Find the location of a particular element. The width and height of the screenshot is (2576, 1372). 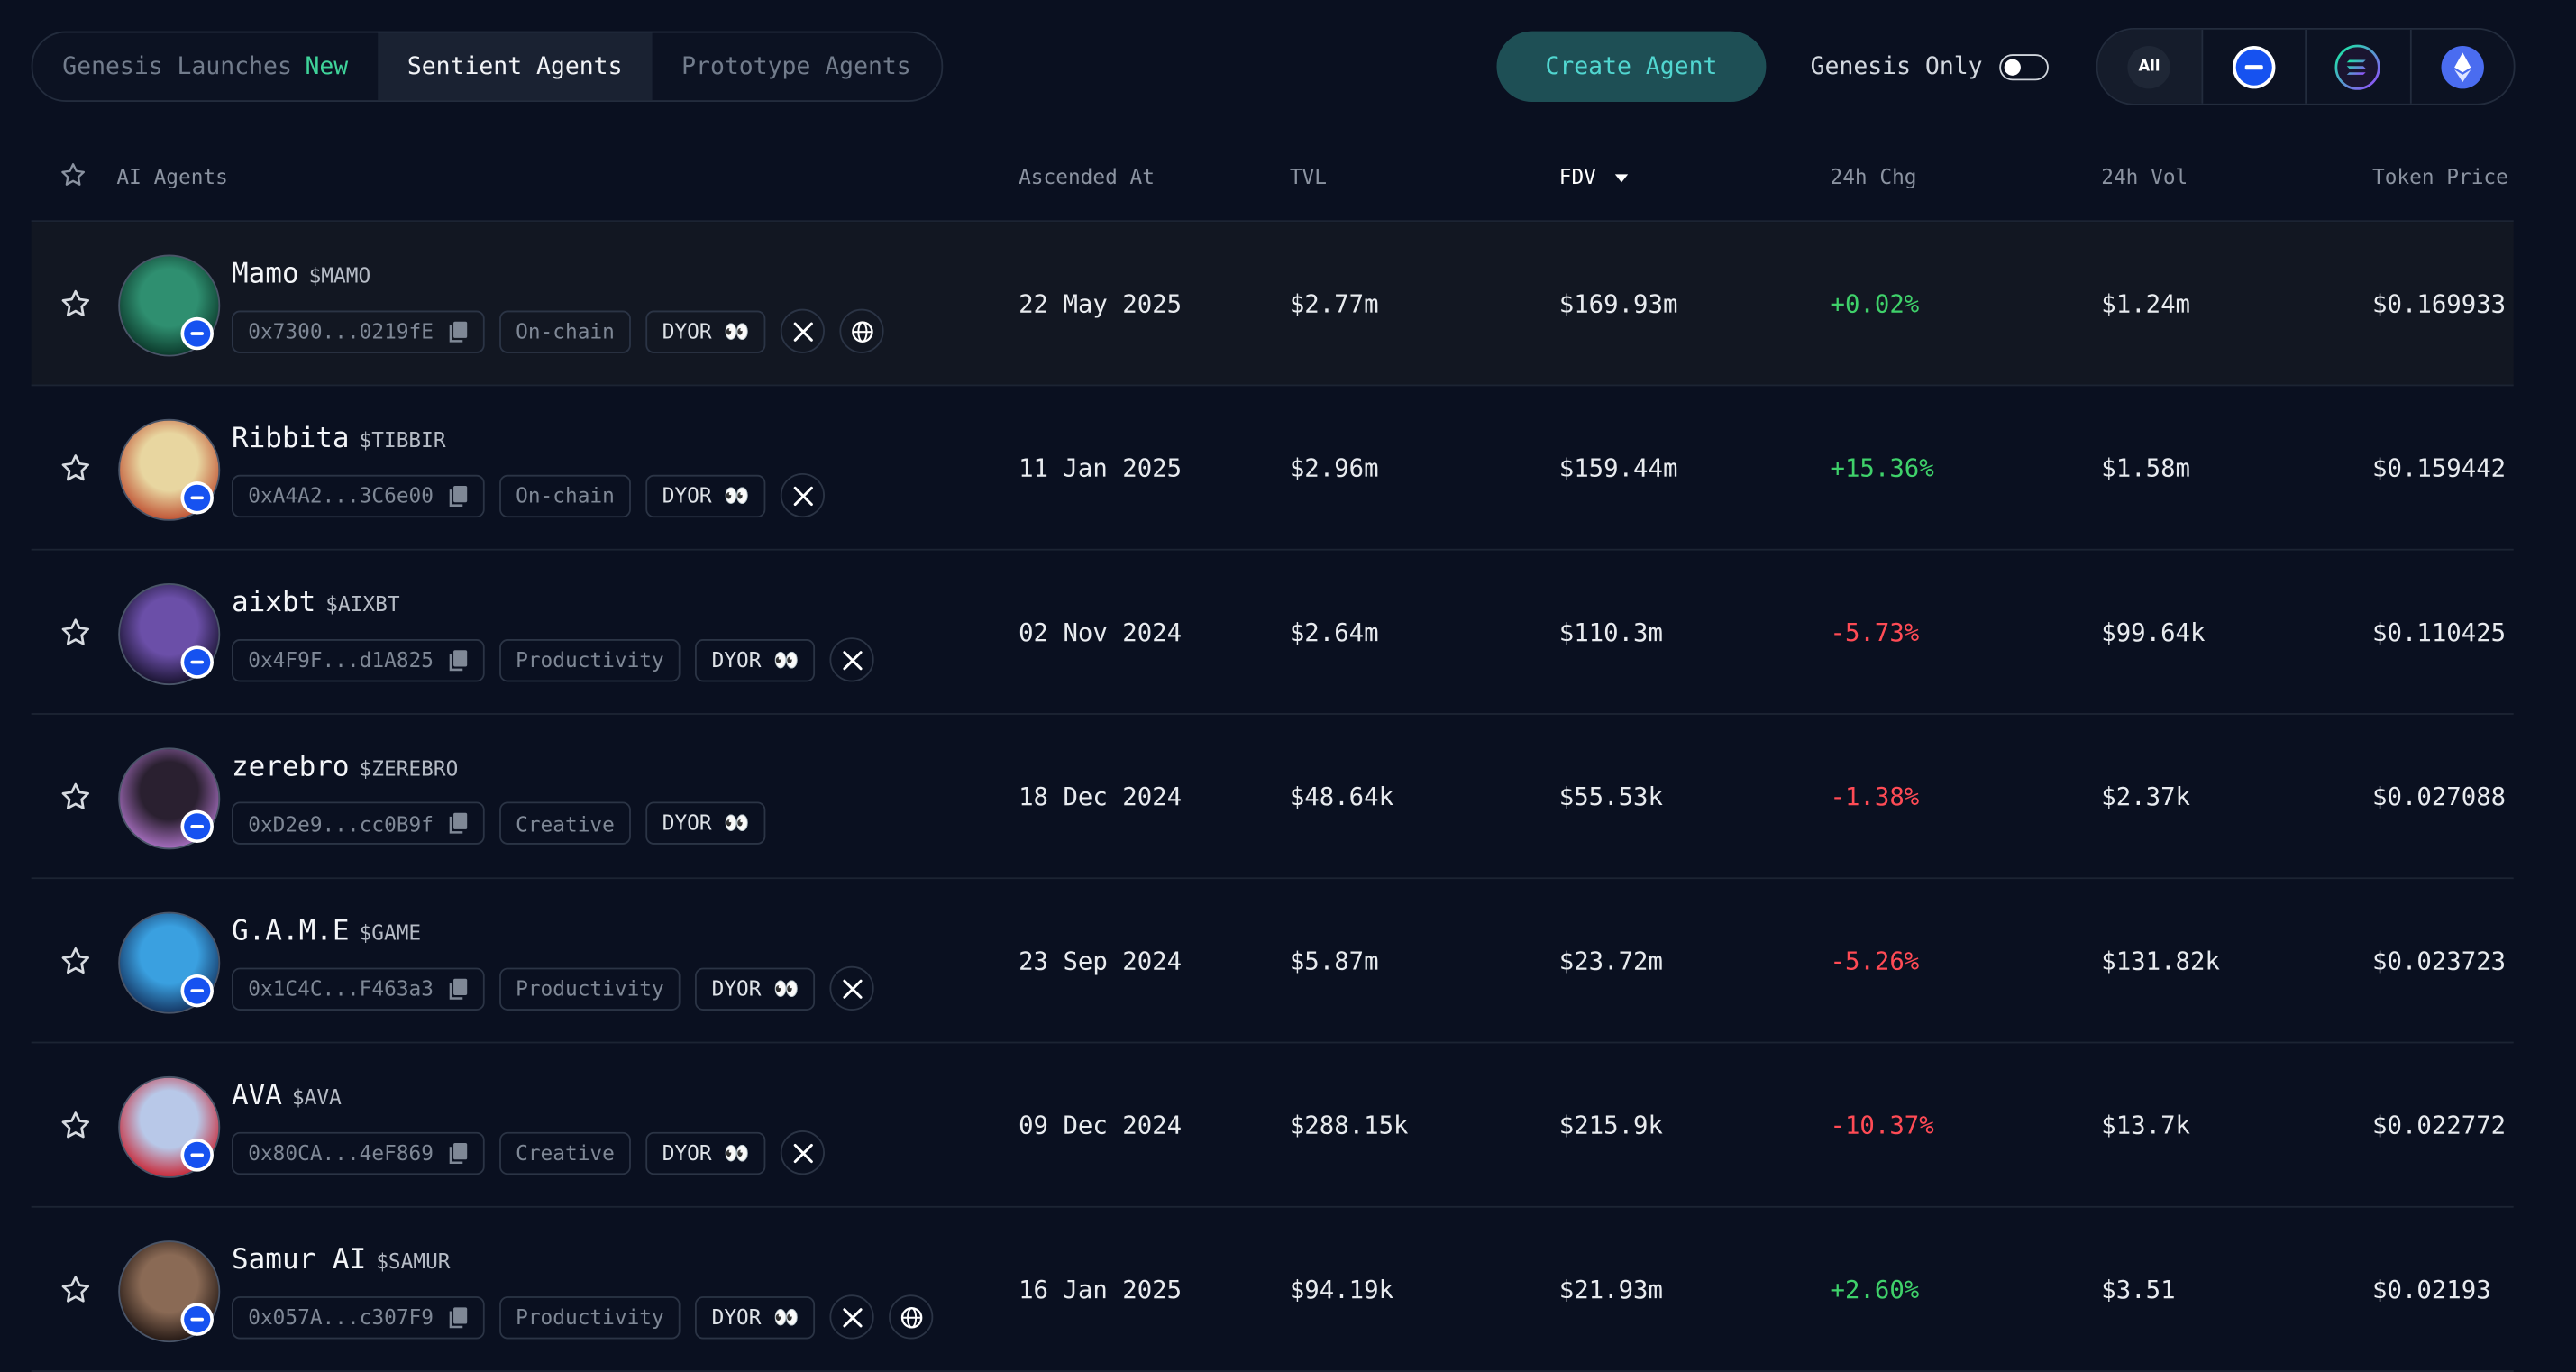

agent-avatar is located at coordinates (170, 634).